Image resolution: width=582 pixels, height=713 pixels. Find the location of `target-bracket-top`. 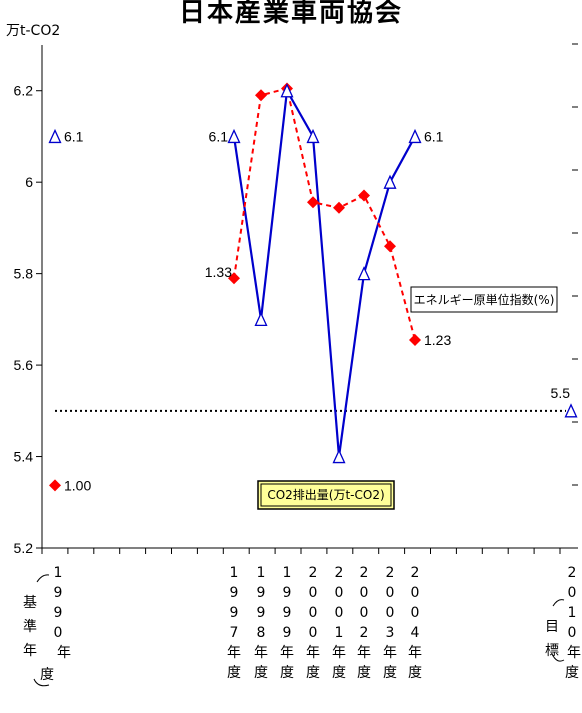

target-bracket-top is located at coordinates (558, 603).